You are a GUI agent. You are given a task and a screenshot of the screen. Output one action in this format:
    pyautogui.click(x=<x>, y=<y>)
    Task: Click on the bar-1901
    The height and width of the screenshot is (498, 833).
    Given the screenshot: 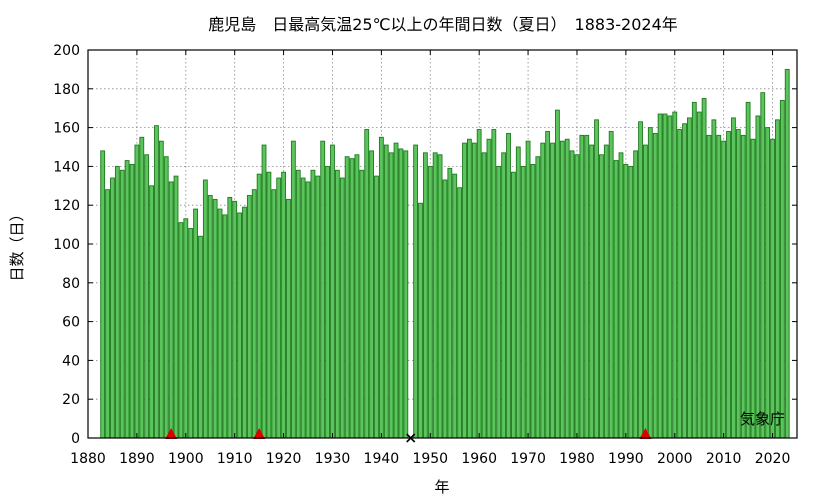 What is the action you would take?
    pyautogui.click(x=191, y=333)
    